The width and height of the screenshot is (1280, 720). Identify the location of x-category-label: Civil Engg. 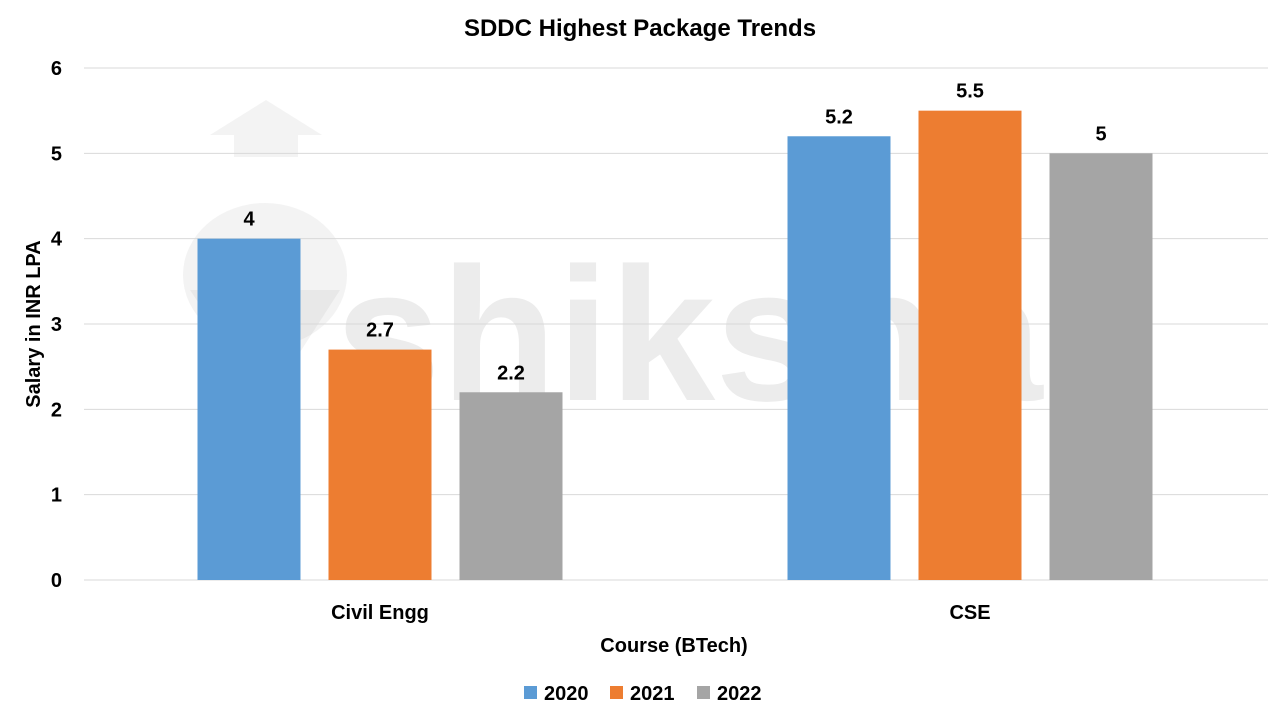
(380, 613).